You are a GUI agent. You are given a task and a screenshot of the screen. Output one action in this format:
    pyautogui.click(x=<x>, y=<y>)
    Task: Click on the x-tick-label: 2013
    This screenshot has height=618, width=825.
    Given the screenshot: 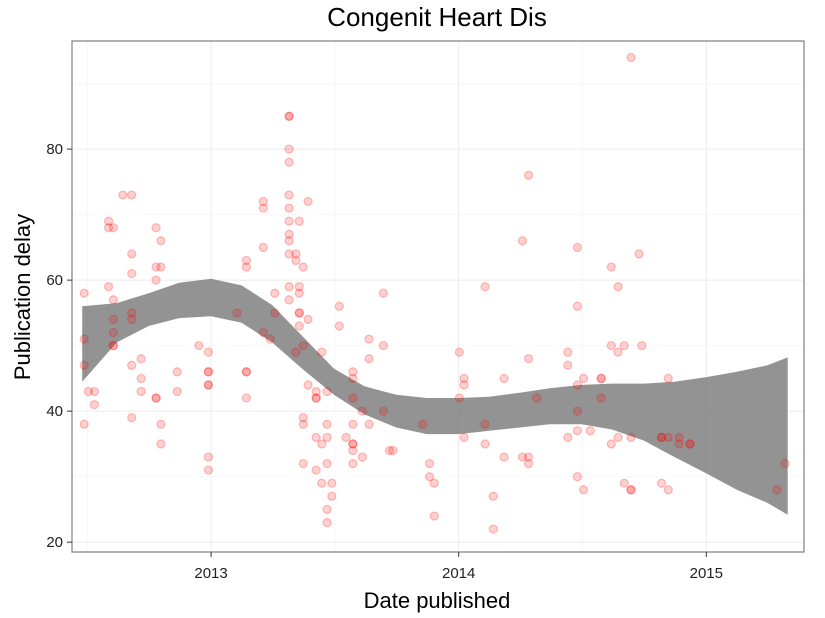 What is the action you would take?
    pyautogui.click(x=210, y=573)
    